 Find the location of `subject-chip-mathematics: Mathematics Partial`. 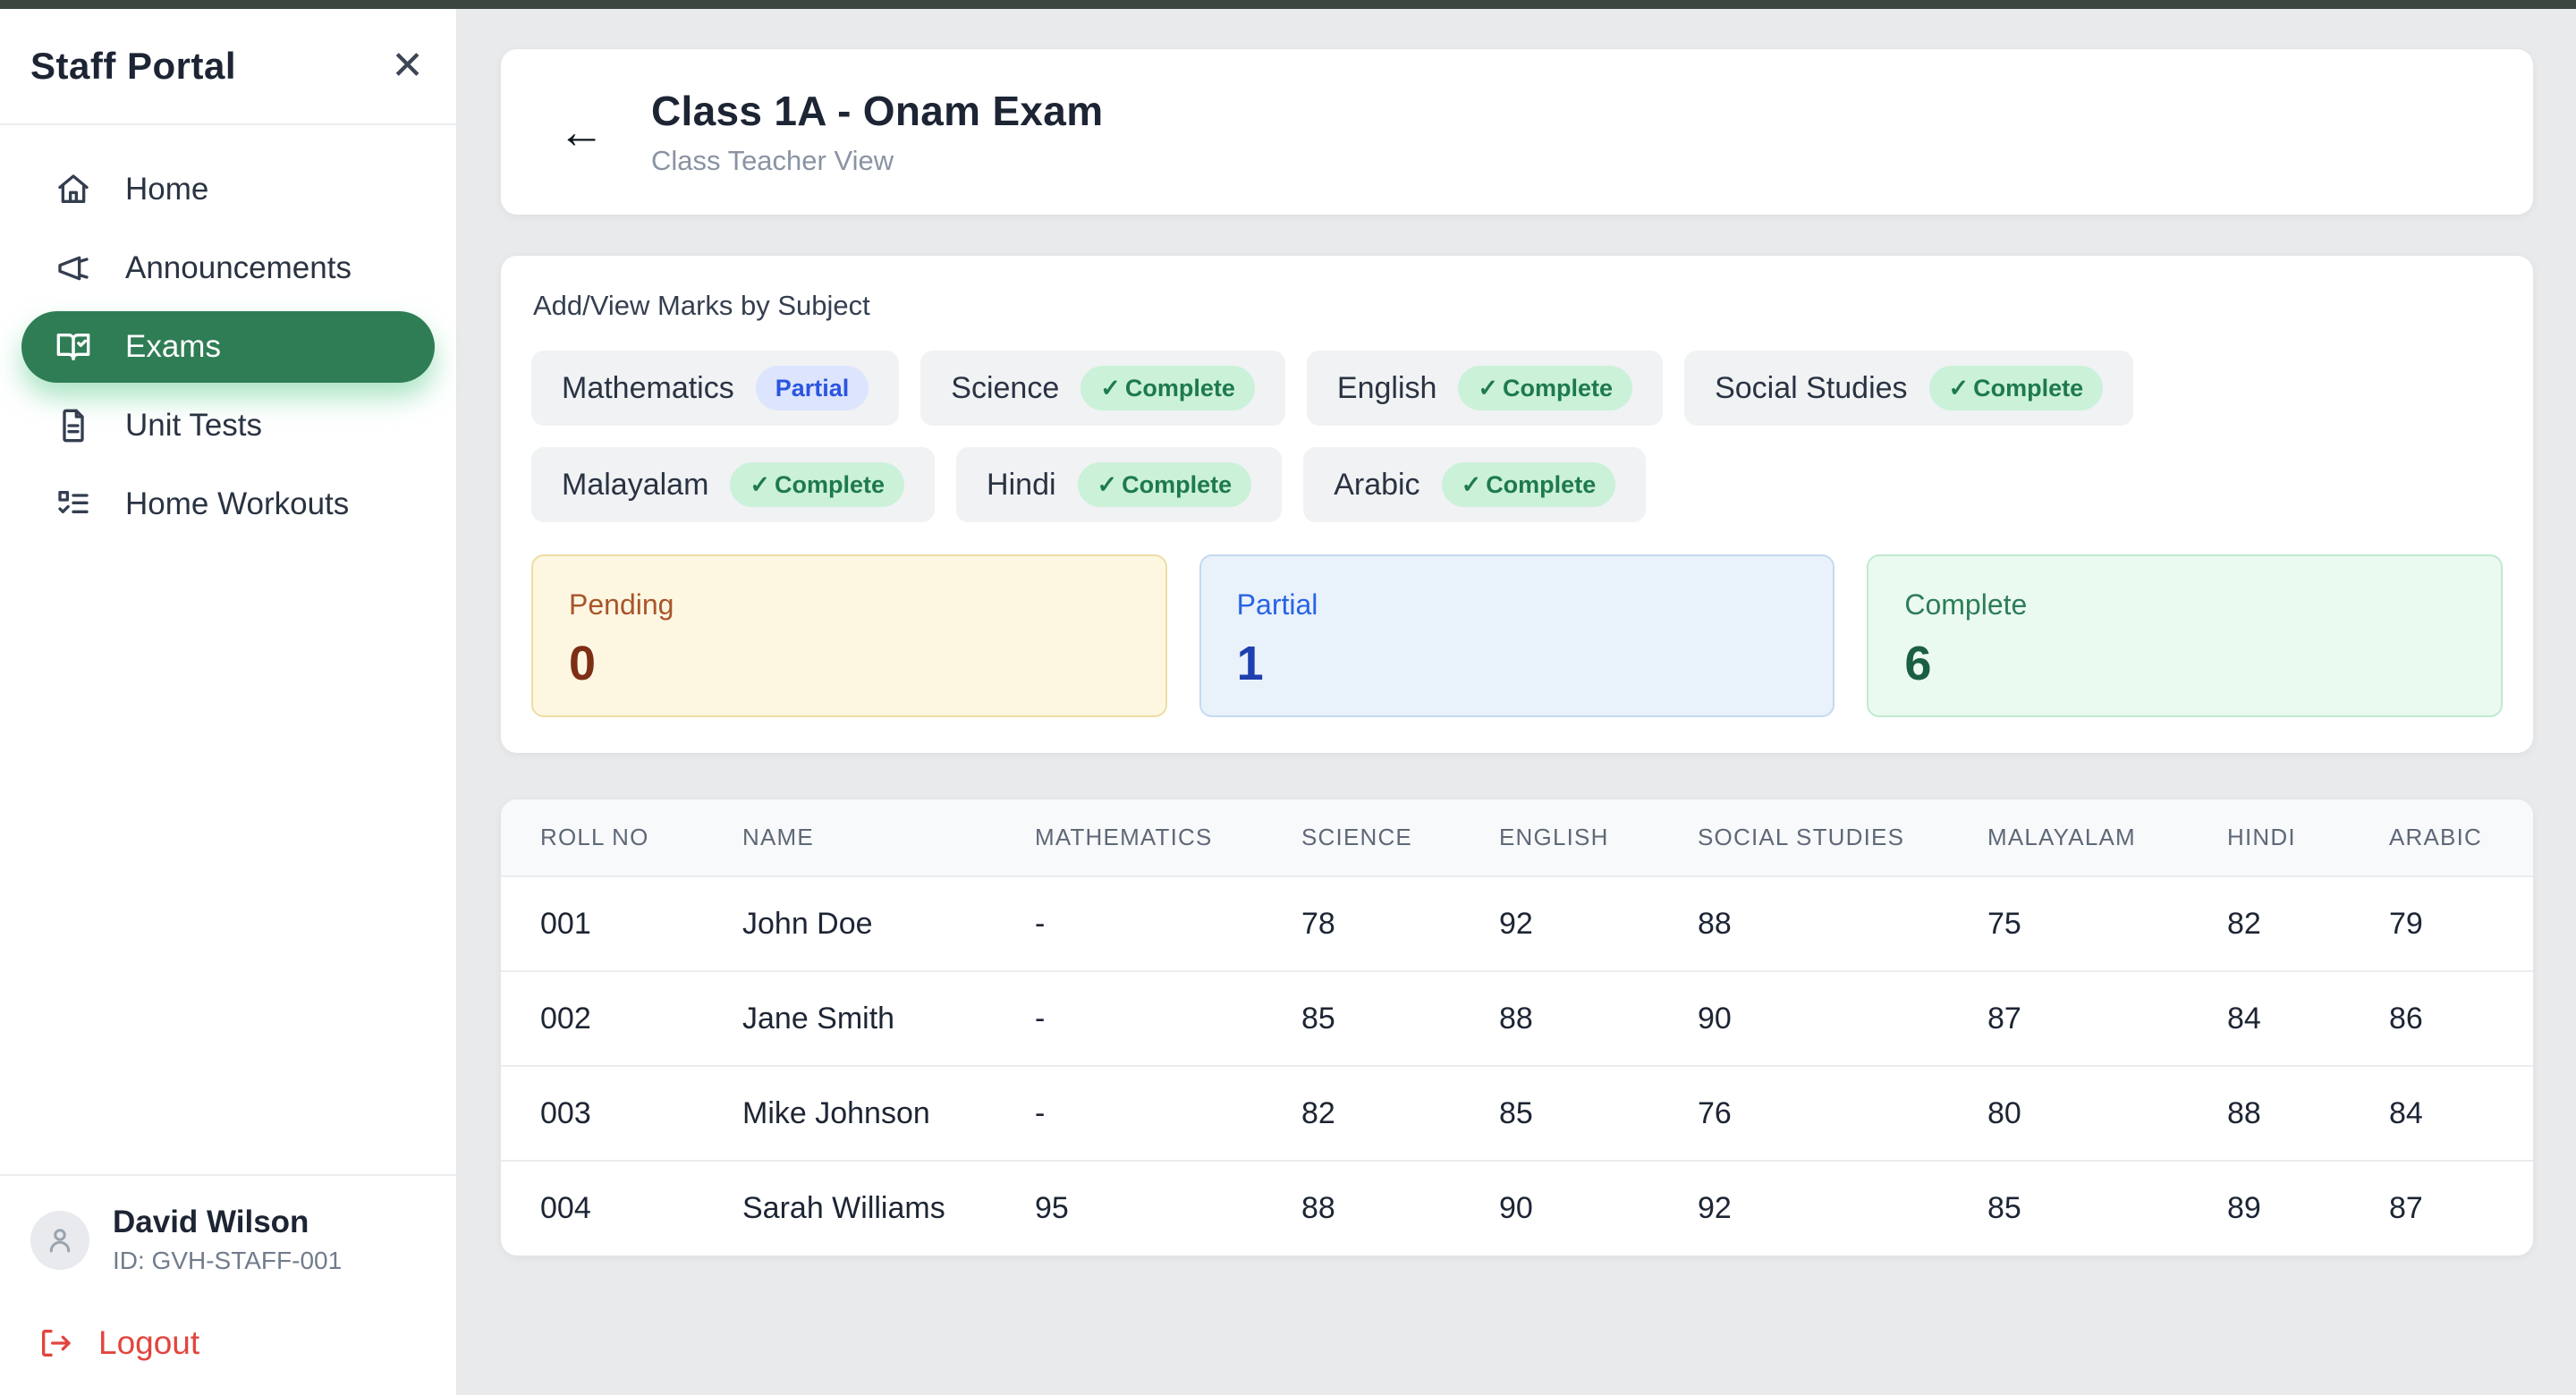

subject-chip-mathematics: Mathematics Partial is located at coordinates (715, 388).